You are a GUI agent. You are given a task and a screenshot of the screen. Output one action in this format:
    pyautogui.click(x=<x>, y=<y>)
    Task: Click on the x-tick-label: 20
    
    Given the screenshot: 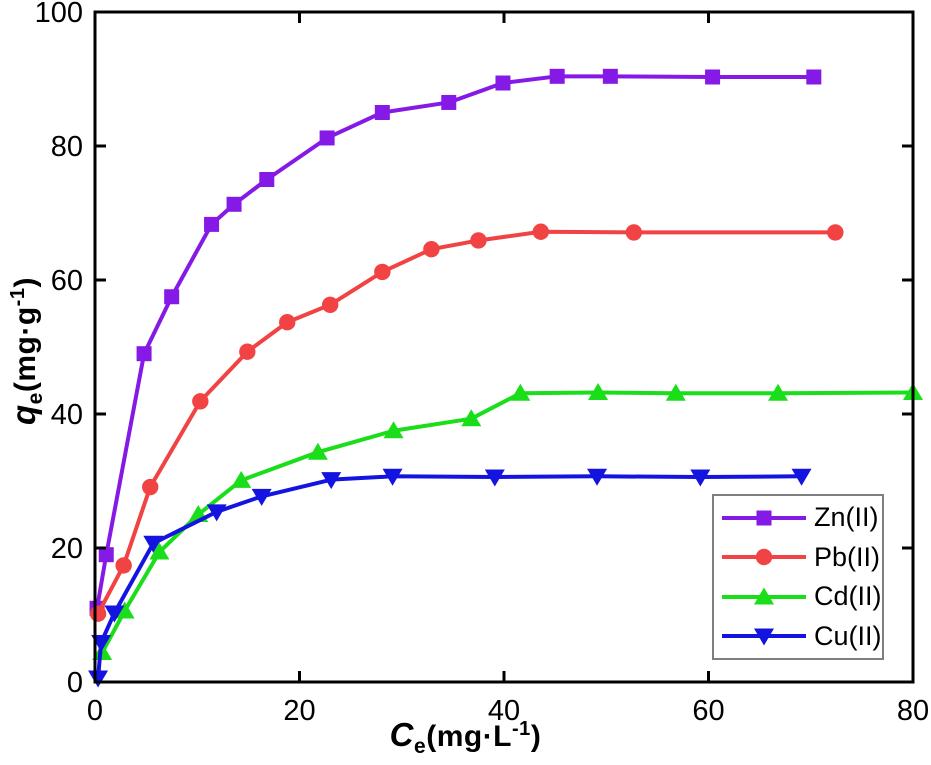 What is the action you would take?
    pyautogui.click(x=299, y=711)
    